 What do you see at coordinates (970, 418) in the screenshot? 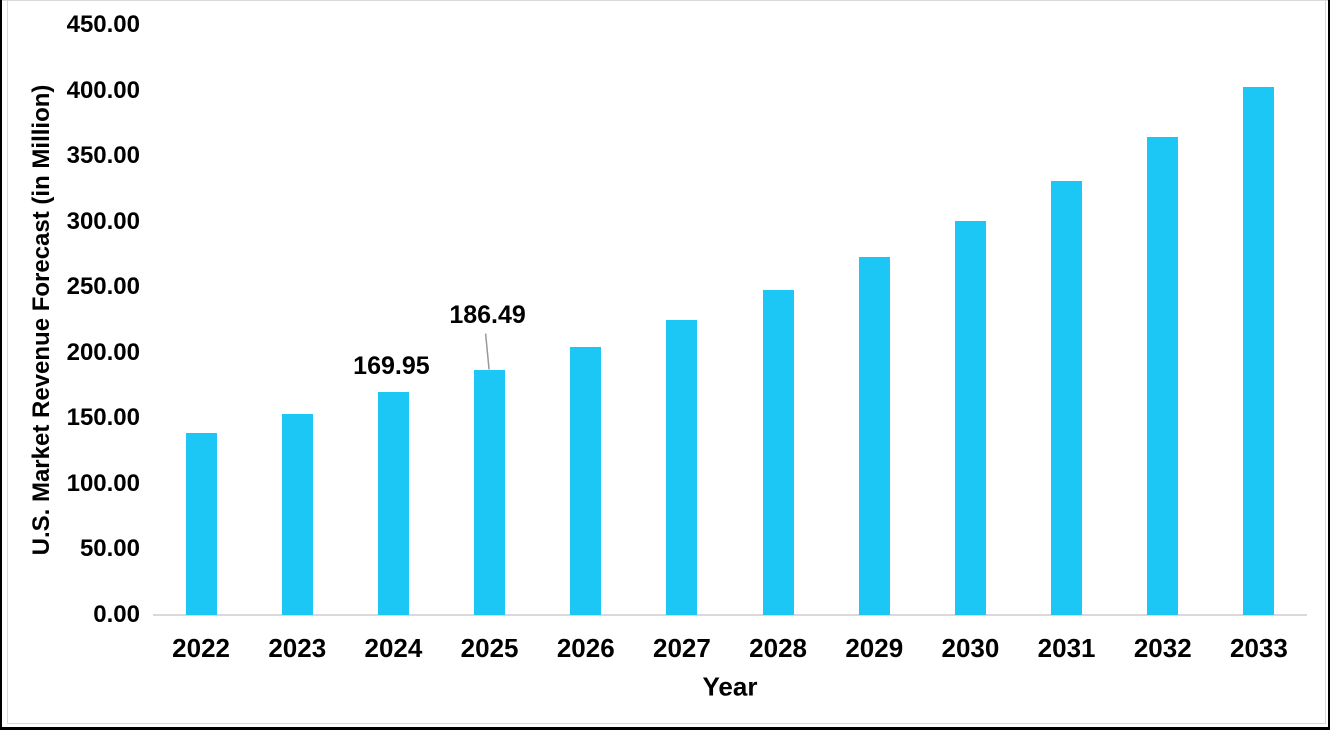
I see `bar-2030` at bounding box center [970, 418].